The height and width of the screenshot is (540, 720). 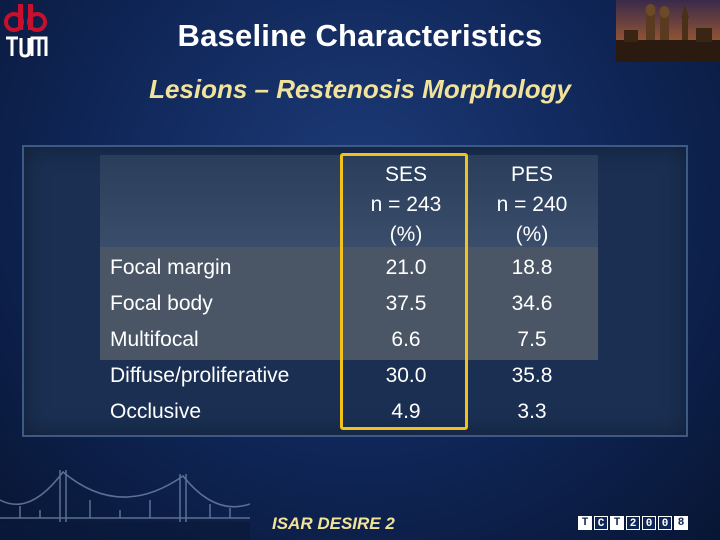 I want to click on cell-ses-focal-margin: 21.0, so click(x=406, y=267).